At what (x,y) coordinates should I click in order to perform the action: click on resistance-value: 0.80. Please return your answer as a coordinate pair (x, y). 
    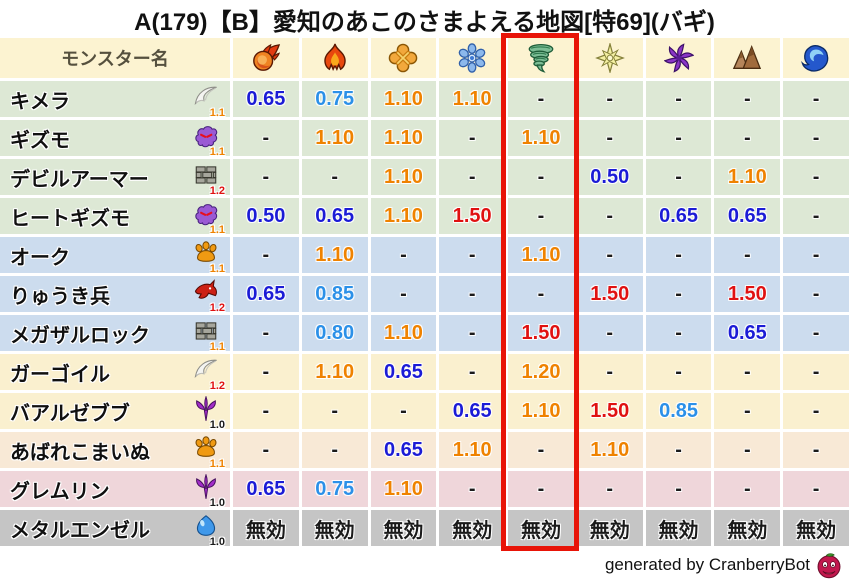
    Looking at the image, I should click on (334, 333).